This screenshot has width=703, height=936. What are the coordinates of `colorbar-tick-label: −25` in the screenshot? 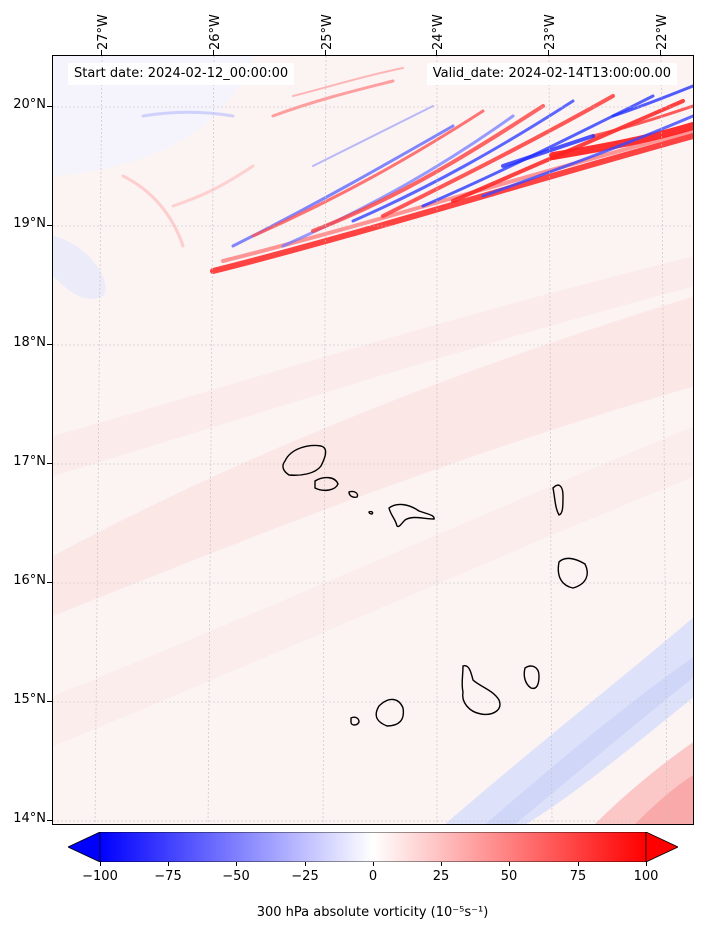 It's located at (305, 876).